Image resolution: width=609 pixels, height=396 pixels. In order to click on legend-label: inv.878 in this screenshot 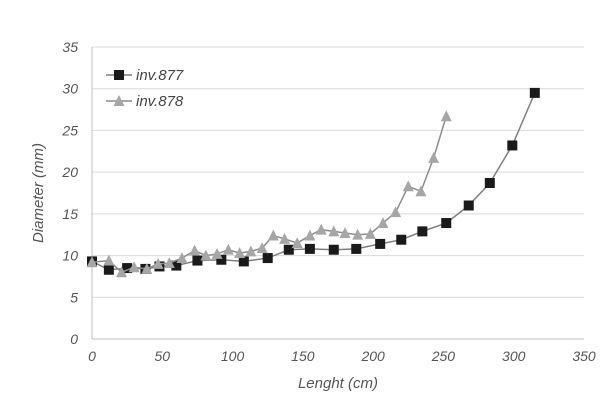, I will do `click(160, 101)`.